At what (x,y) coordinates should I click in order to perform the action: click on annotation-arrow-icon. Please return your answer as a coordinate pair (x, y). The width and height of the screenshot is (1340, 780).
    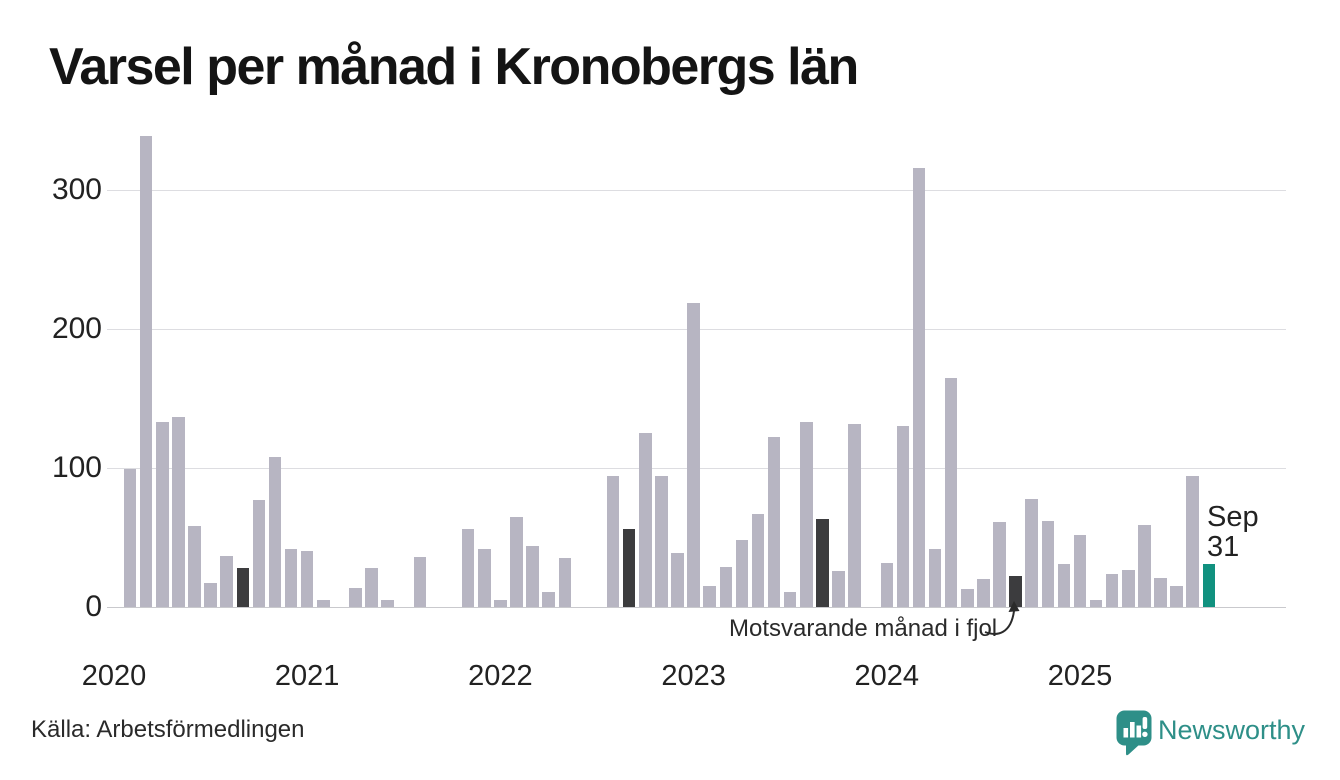
    Looking at the image, I should click on (1002, 618).